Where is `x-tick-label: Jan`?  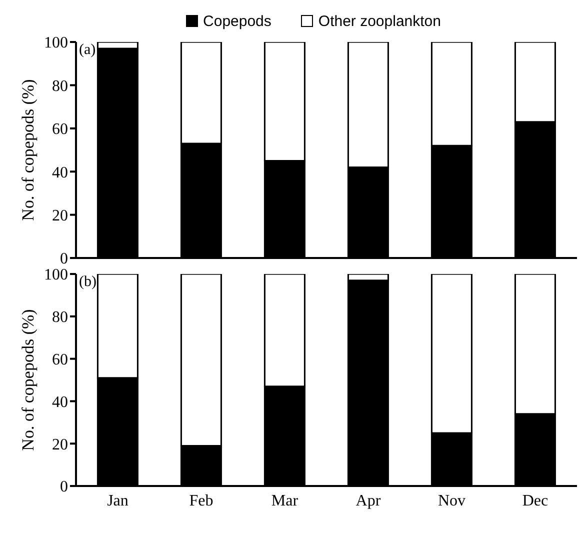 x-tick-label: Jan is located at coordinates (117, 501).